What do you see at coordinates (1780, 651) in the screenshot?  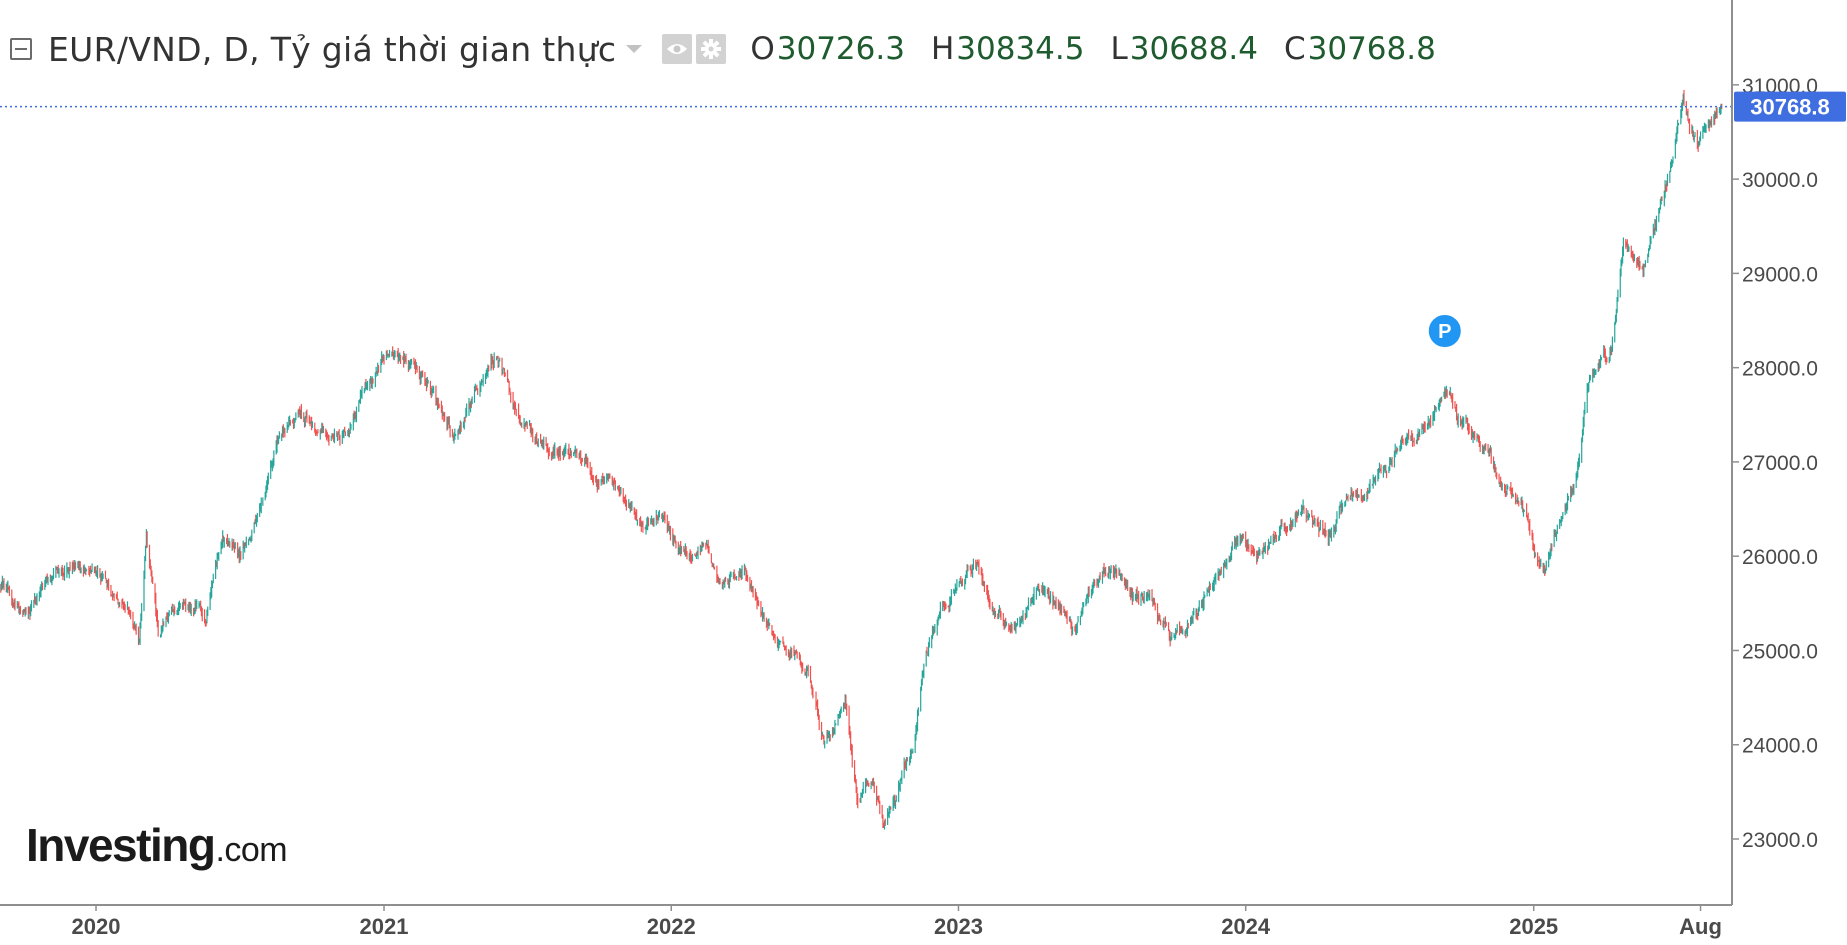 I see `y-tick-label: 25000.0` at bounding box center [1780, 651].